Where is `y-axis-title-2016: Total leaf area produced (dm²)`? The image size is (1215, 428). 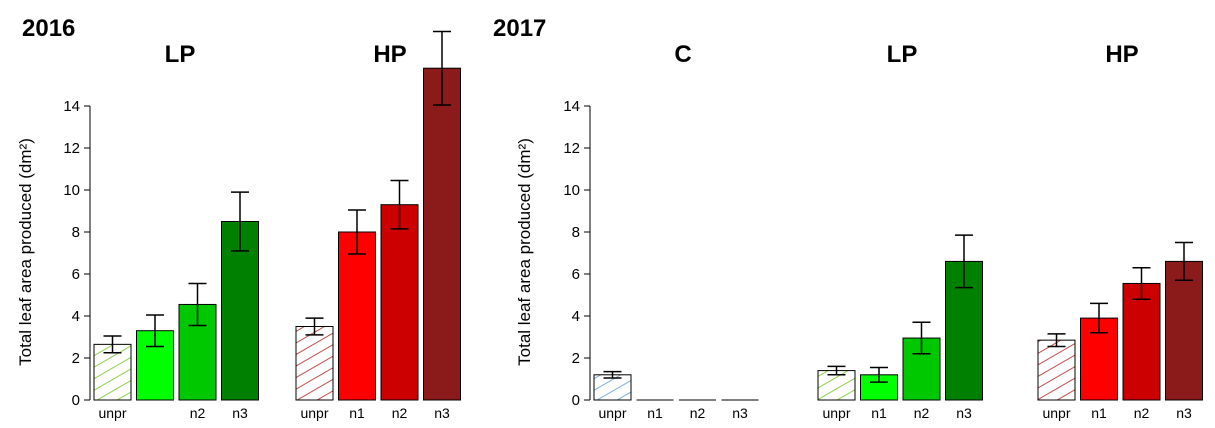
y-axis-title-2016: Total leaf area produced (dm²) is located at coordinates (25, 252).